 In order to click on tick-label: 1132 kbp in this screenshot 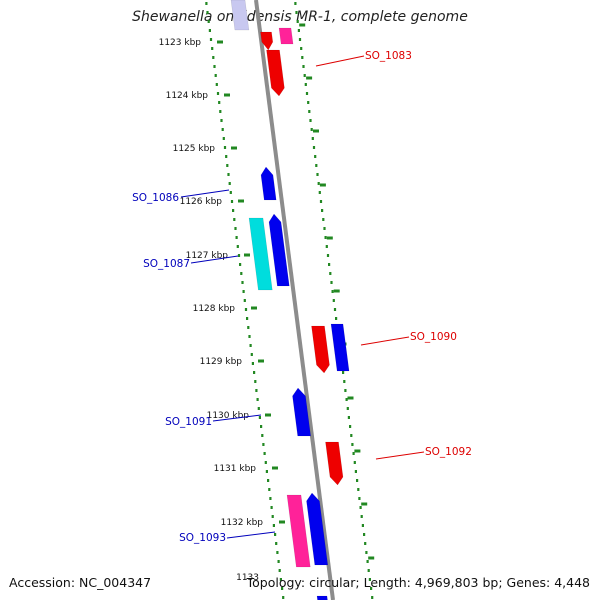, I will do `click(242, 523)`.